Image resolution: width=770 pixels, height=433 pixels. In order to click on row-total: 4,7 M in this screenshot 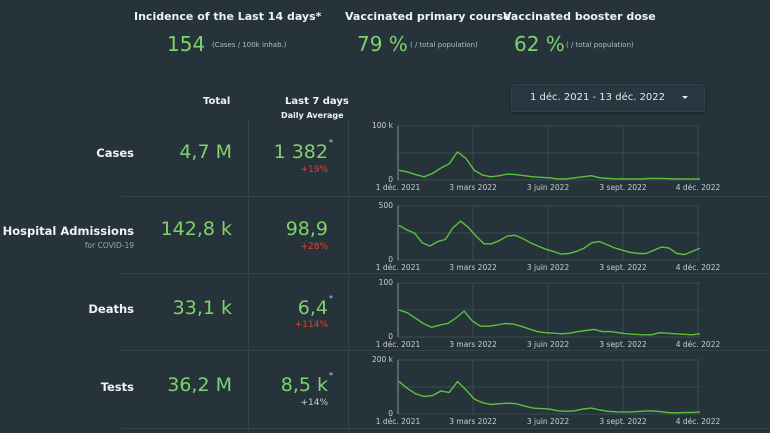, I will do `click(205, 152)`.